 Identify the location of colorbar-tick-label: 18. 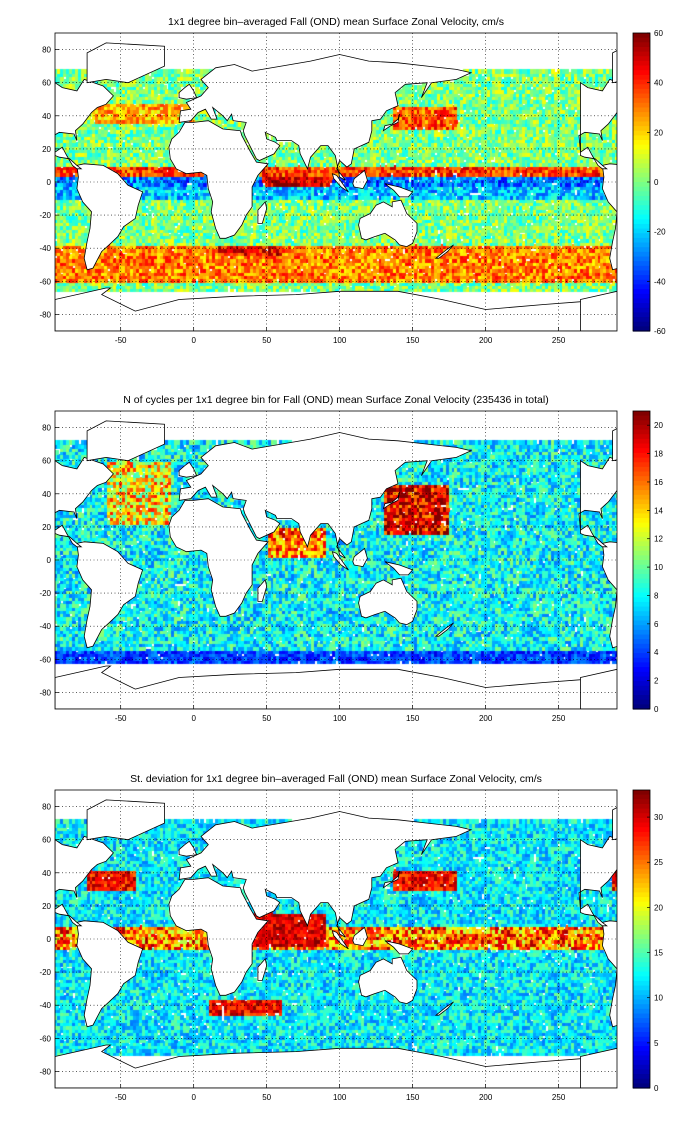
(658, 454).